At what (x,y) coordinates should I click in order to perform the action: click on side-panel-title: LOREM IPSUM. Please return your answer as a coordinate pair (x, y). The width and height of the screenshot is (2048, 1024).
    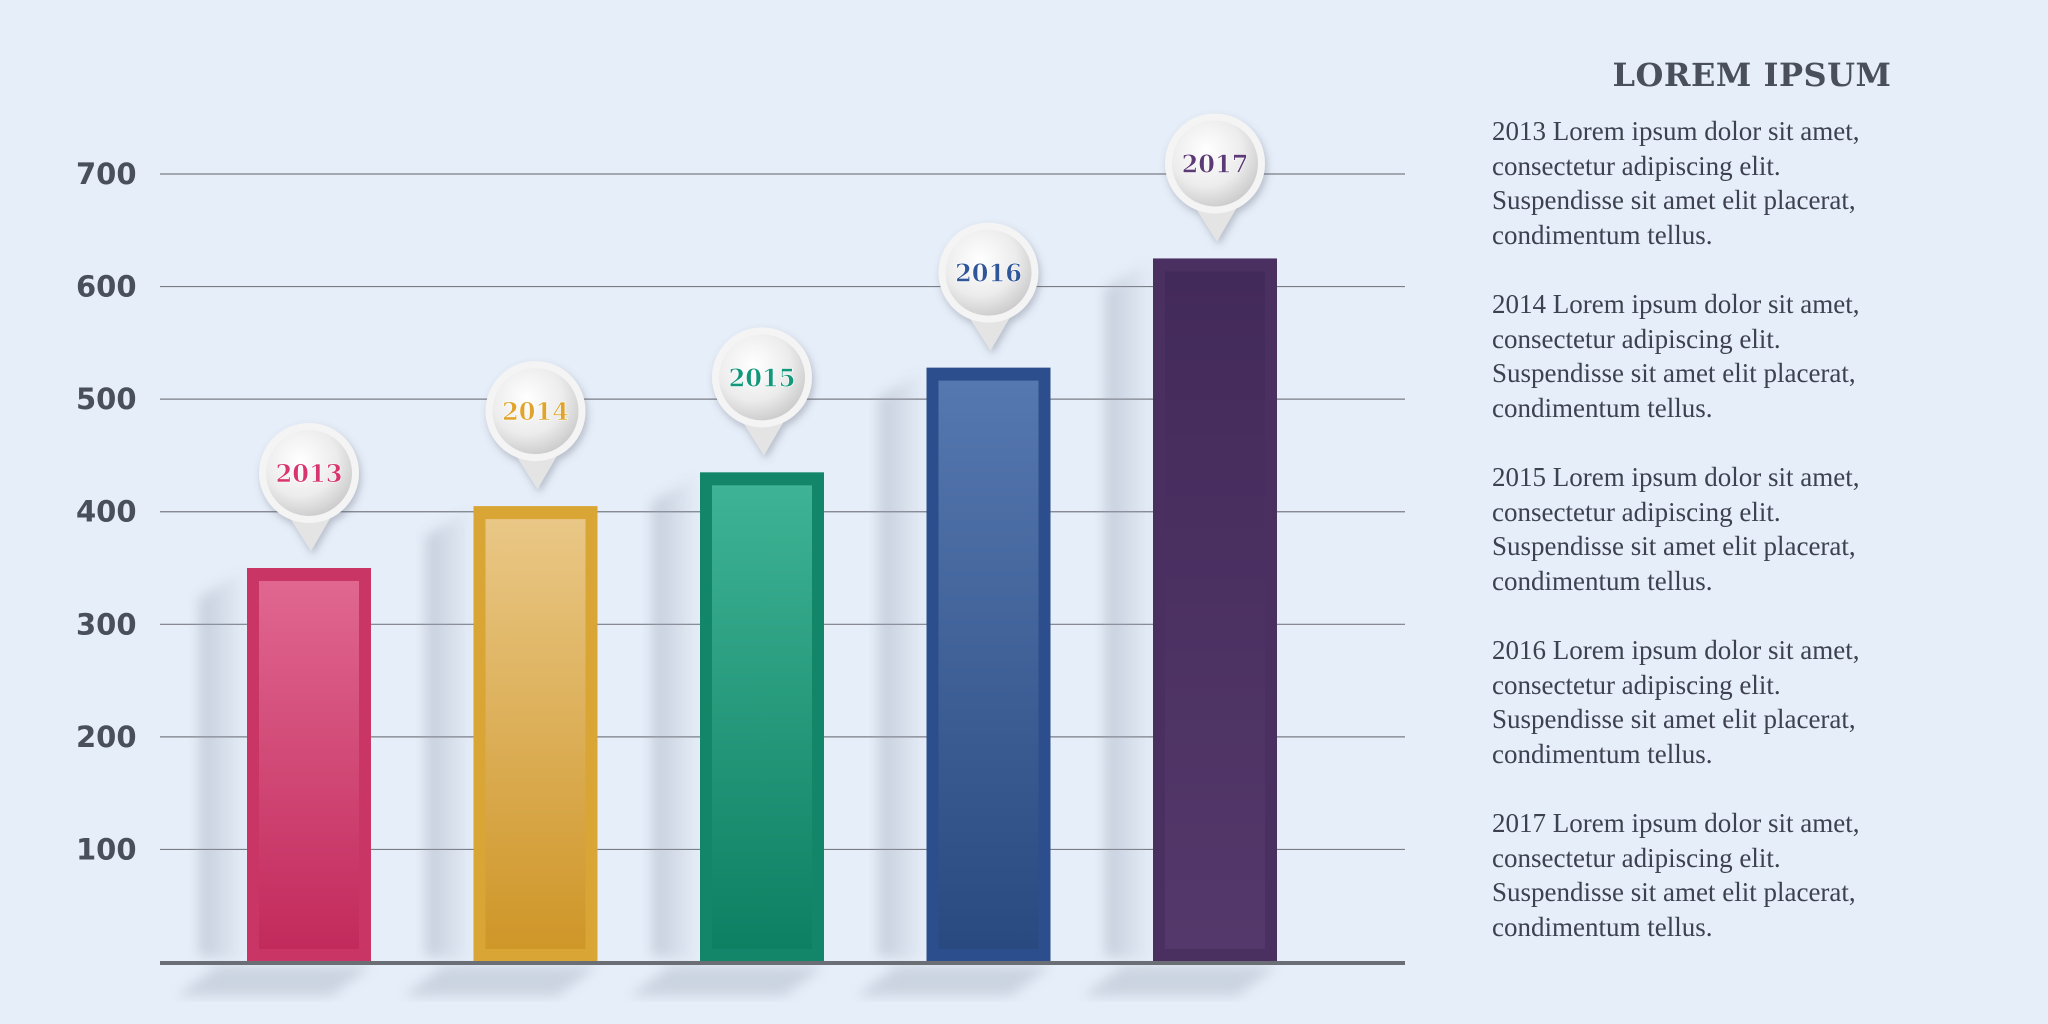
    Looking at the image, I should click on (1752, 75).